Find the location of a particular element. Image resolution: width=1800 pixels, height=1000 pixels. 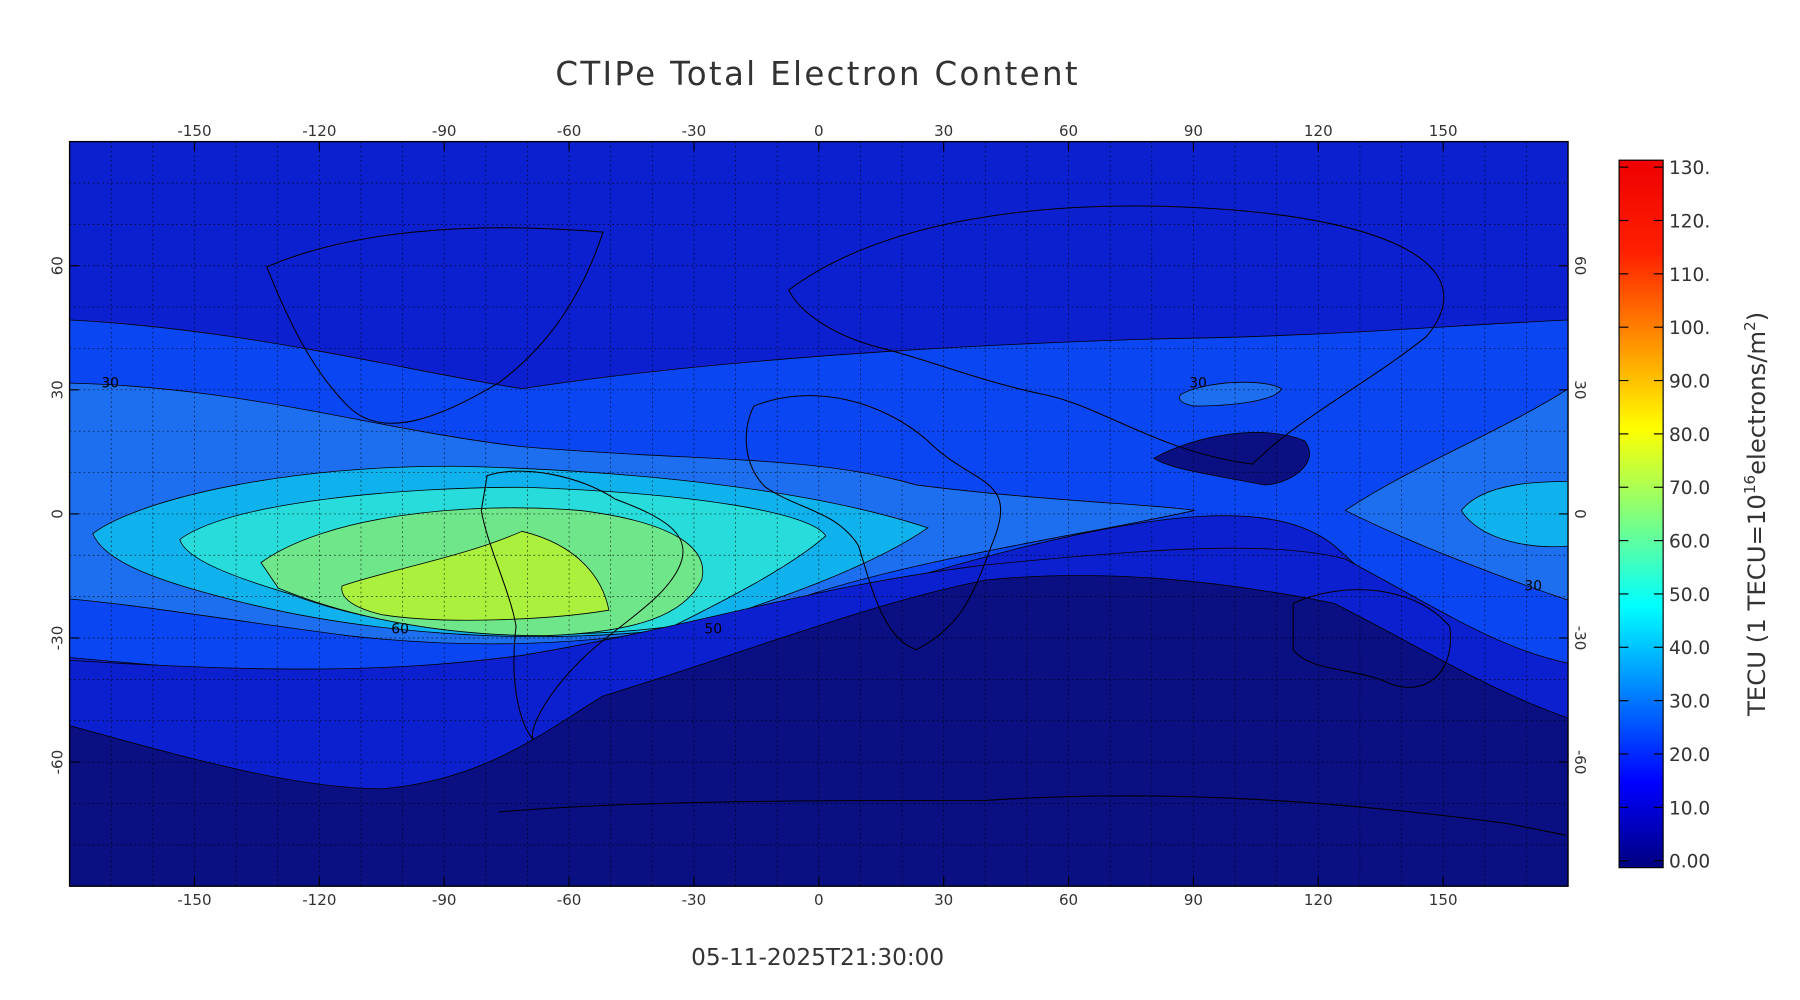

label-part: ) is located at coordinates (1756, 317).